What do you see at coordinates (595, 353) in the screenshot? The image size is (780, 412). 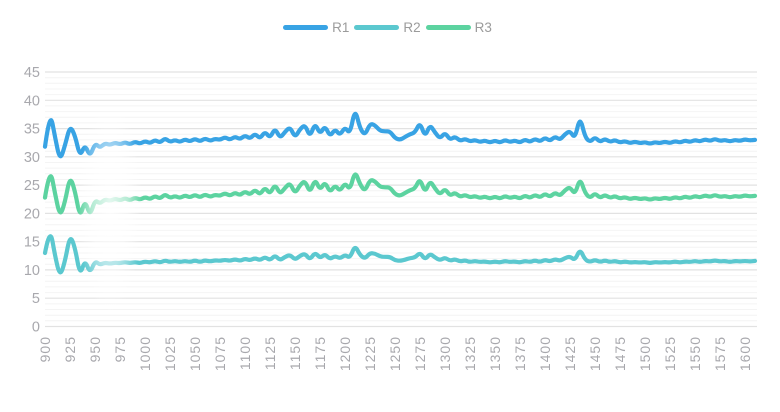 I see `x-tick-label: 1450` at bounding box center [595, 353].